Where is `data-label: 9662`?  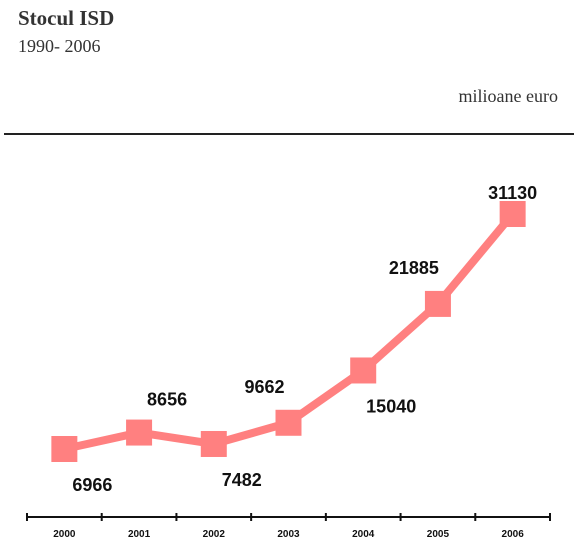
data-label: 9662 is located at coordinates (264, 387).